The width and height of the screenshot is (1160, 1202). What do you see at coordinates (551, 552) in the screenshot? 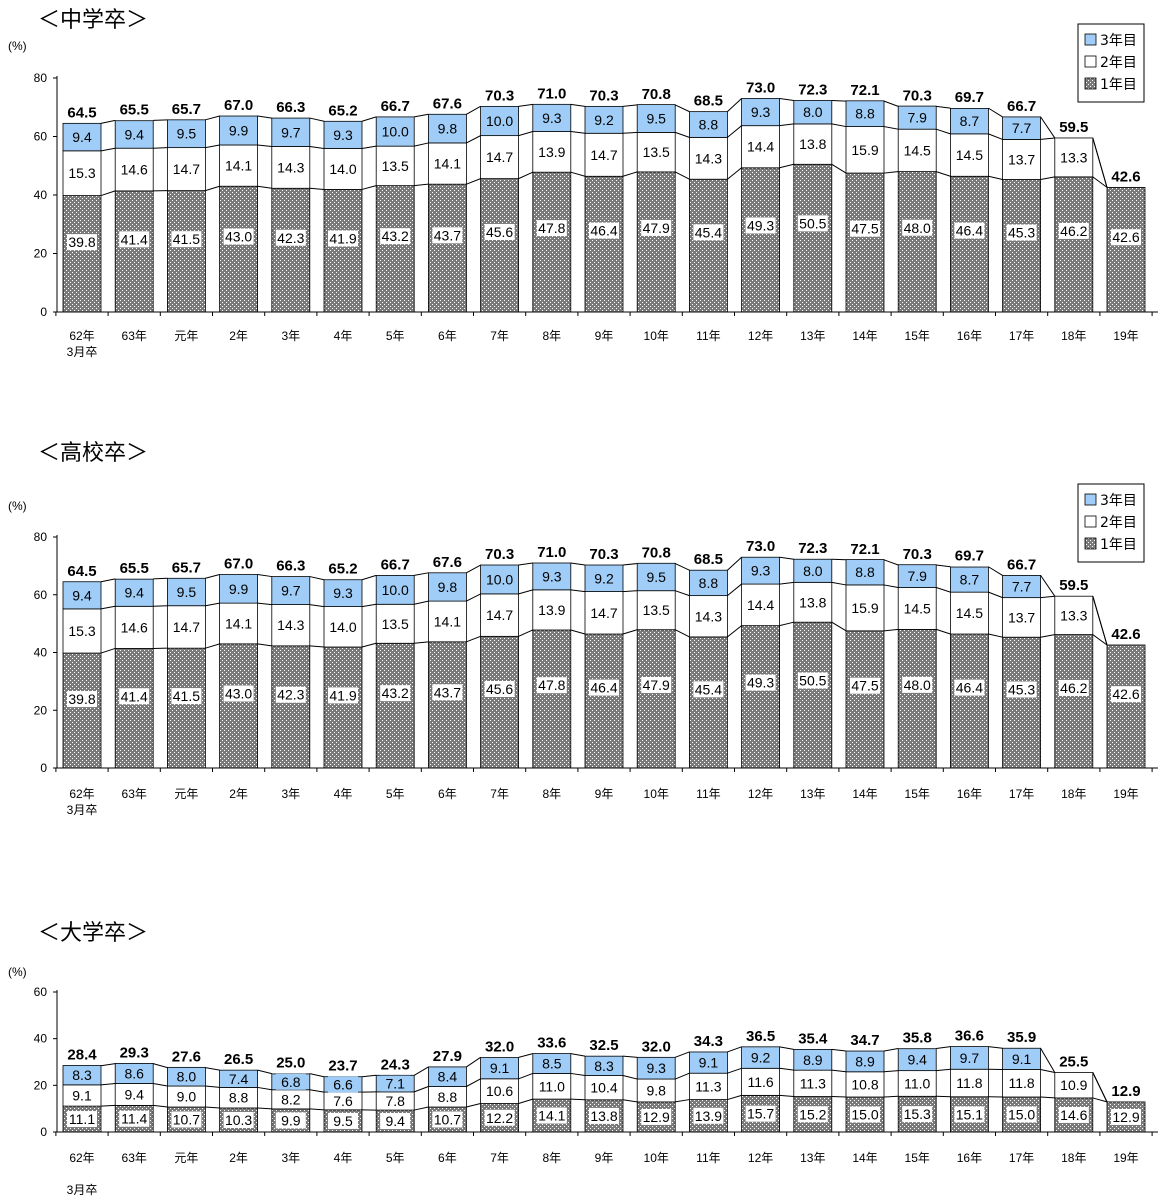
I see `total-label: 71.0` at bounding box center [551, 552].